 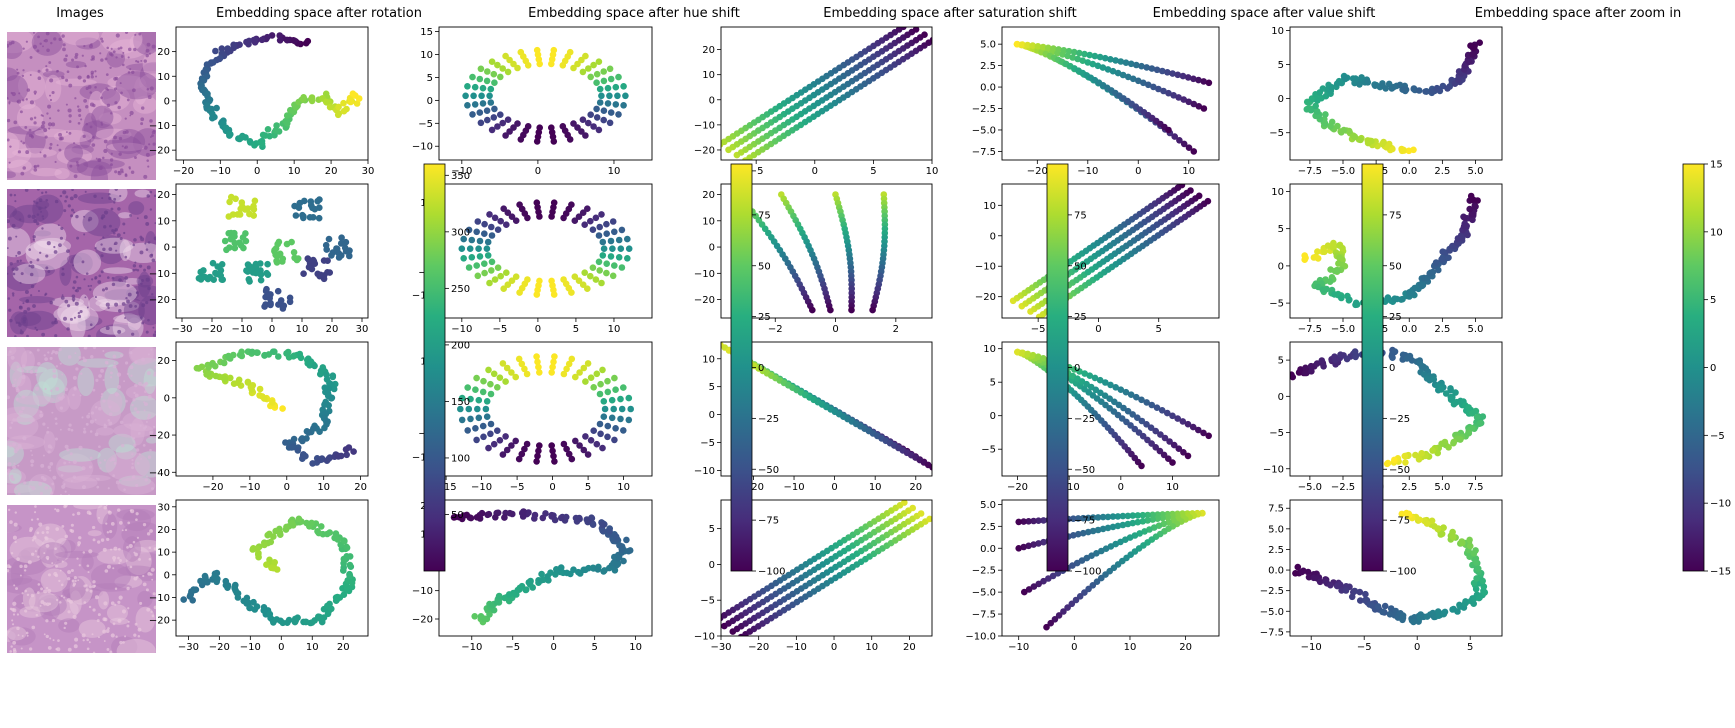 What do you see at coordinates (1096, 101) in the screenshot?
I see `scatter-panel: −20 −10 0 10 −7.5 −5.0 −2.5 0.0 2.5 5.0` at bounding box center [1096, 101].